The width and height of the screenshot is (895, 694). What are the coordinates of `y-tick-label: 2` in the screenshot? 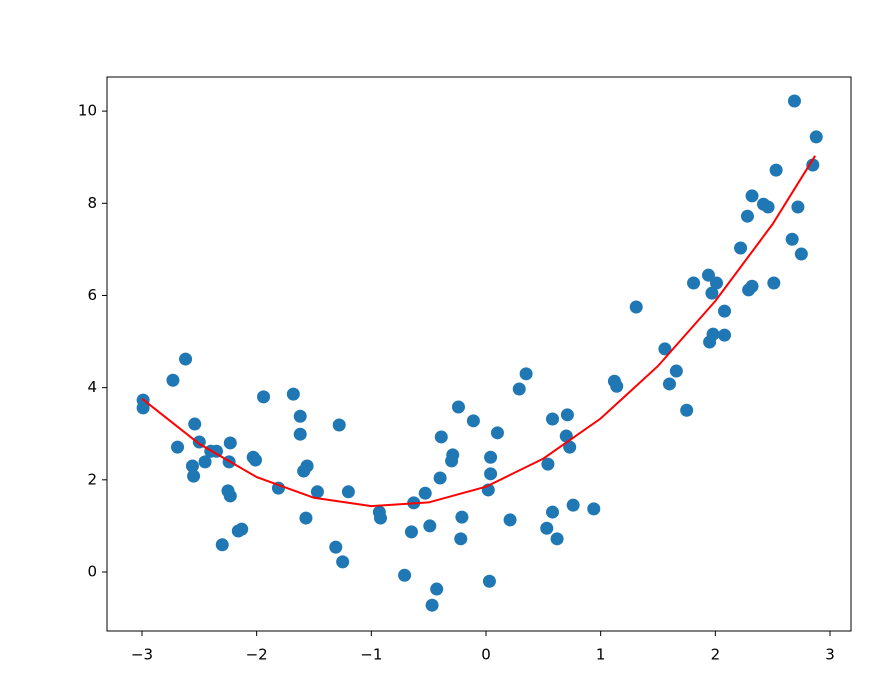 It's located at (92, 479).